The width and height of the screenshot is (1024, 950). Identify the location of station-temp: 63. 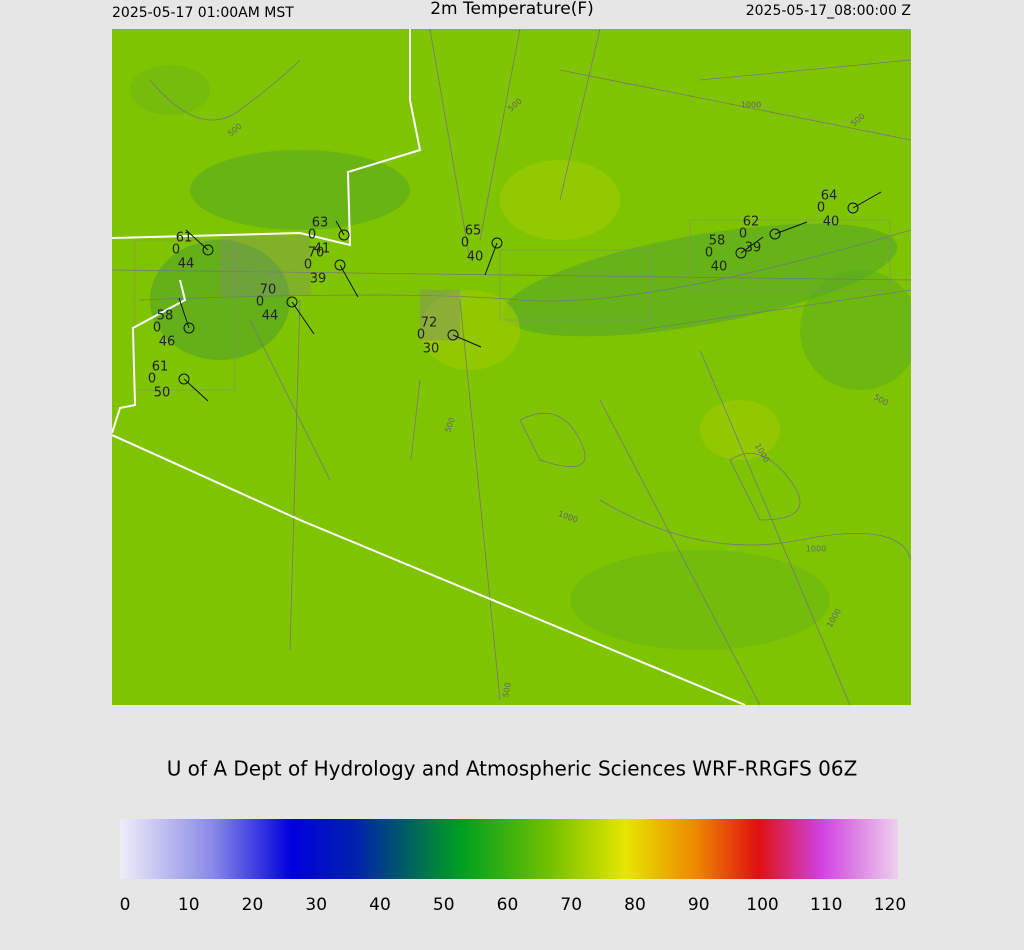
(320, 223).